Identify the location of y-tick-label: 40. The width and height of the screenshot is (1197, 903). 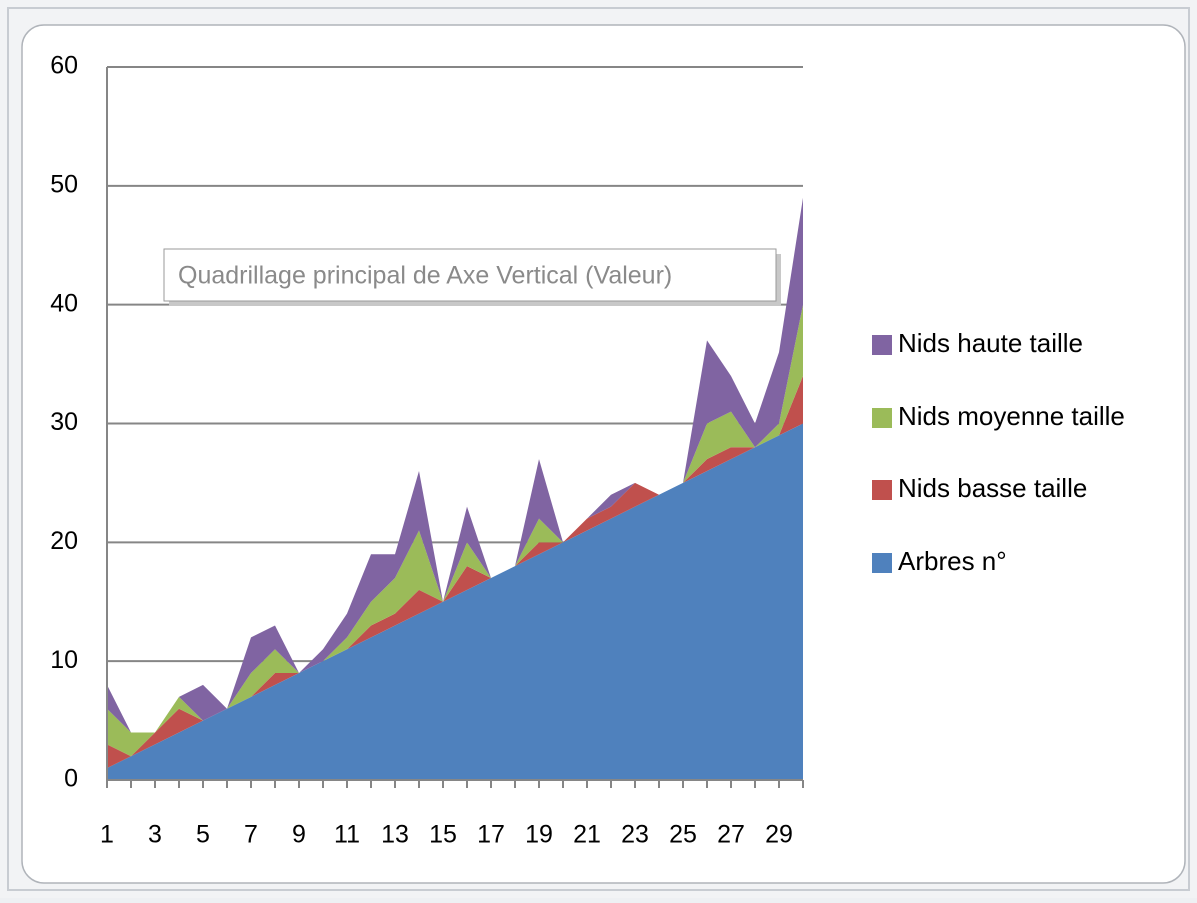
(64, 303).